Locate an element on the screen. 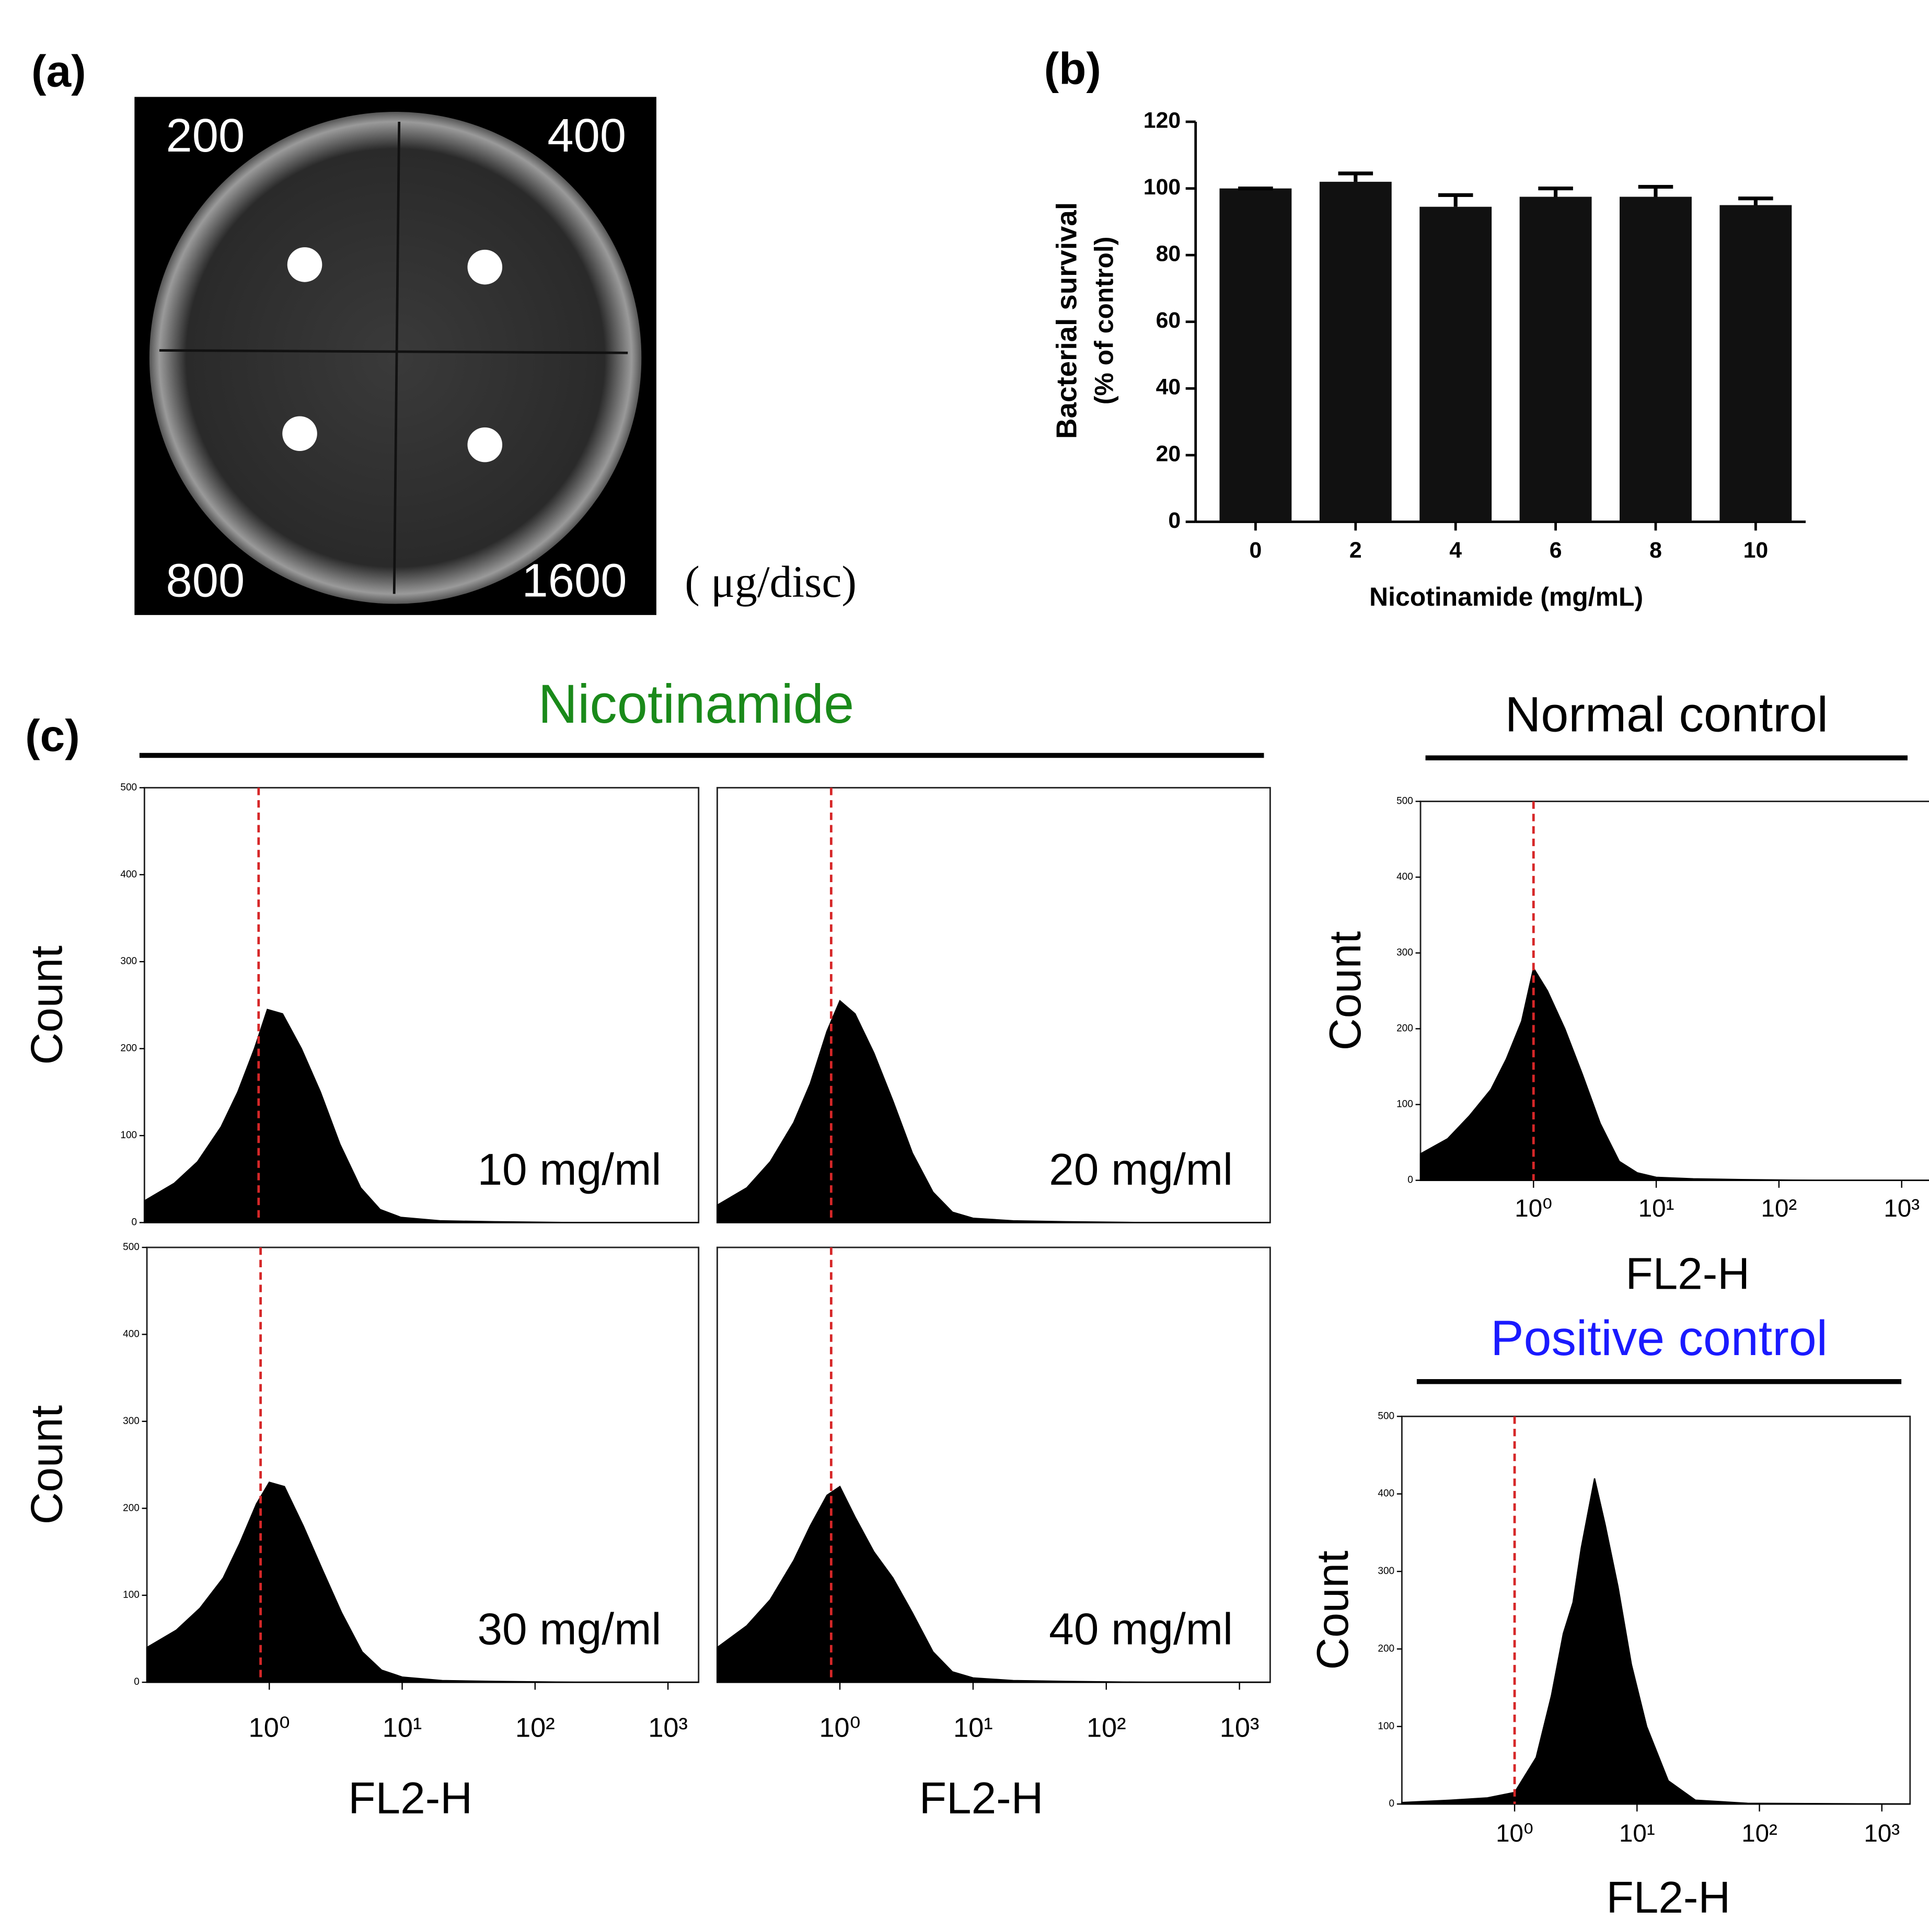  y-tick-label: 20 is located at coordinates (1168, 453).